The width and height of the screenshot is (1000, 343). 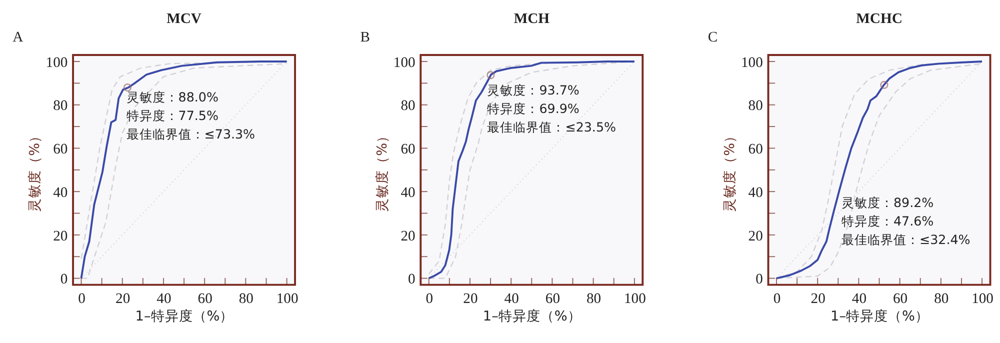 What do you see at coordinates (551, 127) in the screenshot?
I see `annotation: 最佳临界值：≤23.5%` at bounding box center [551, 127].